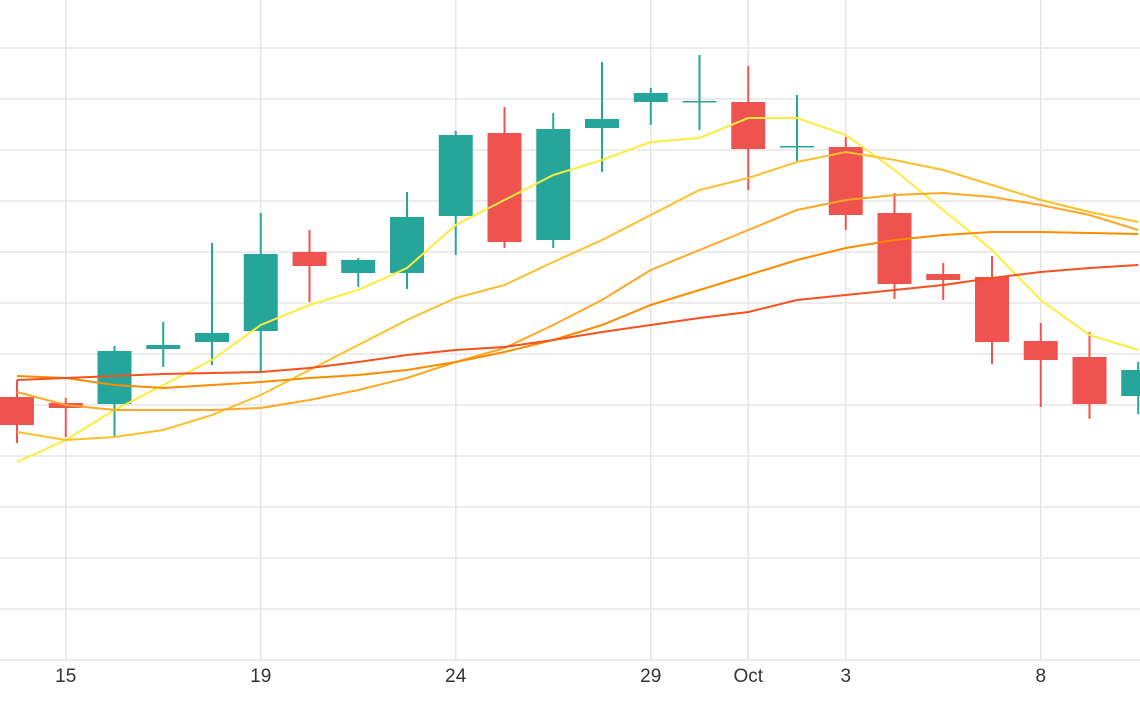 Image resolution: width=1140 pixels, height=710 pixels. I want to click on x-tick-label: 24, so click(456, 676).